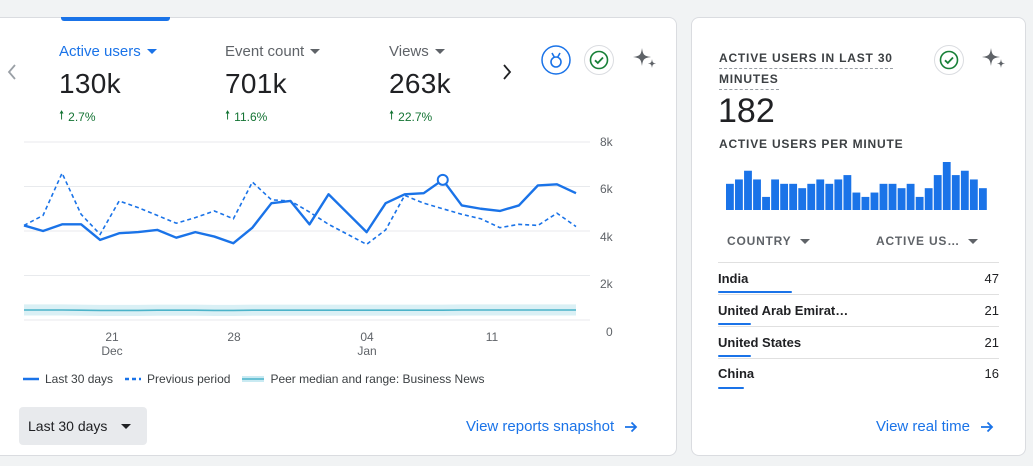  I want to click on metric-label: Event count, so click(273, 51).